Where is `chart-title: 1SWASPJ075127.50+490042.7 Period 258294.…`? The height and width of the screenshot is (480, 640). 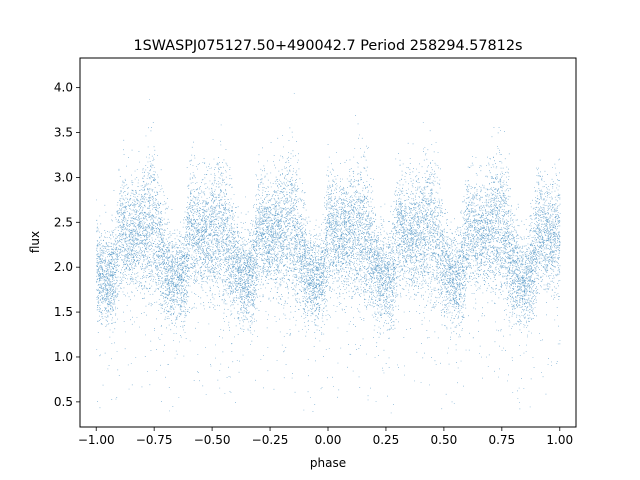 chart-title: 1SWASPJ075127.50+490042.7 Period 258294.… is located at coordinates (328, 46).